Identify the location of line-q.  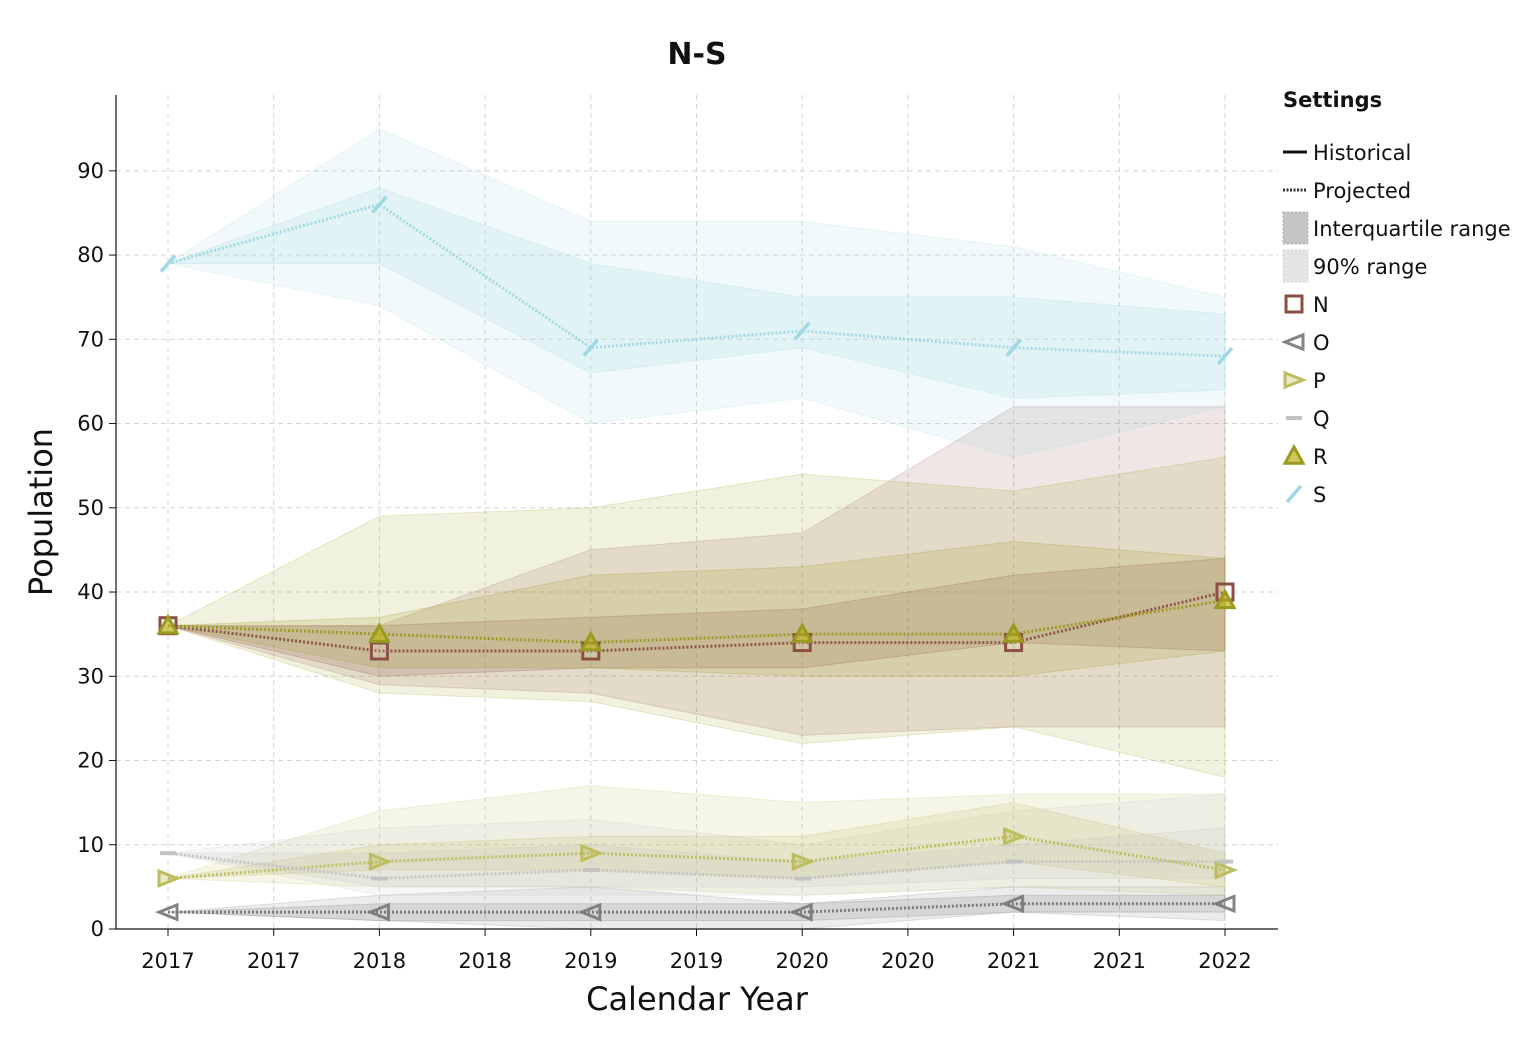
(696, 865).